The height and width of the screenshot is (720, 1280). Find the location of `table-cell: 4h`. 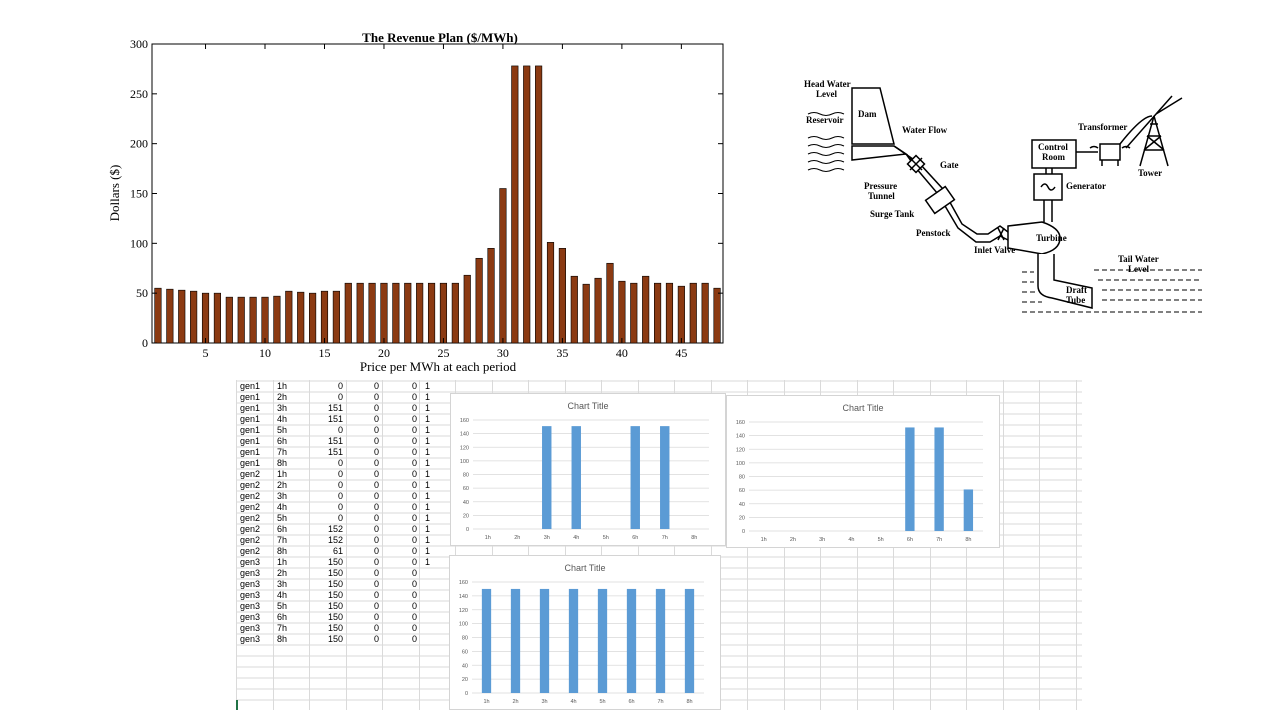

table-cell: 4h is located at coordinates (282, 595).